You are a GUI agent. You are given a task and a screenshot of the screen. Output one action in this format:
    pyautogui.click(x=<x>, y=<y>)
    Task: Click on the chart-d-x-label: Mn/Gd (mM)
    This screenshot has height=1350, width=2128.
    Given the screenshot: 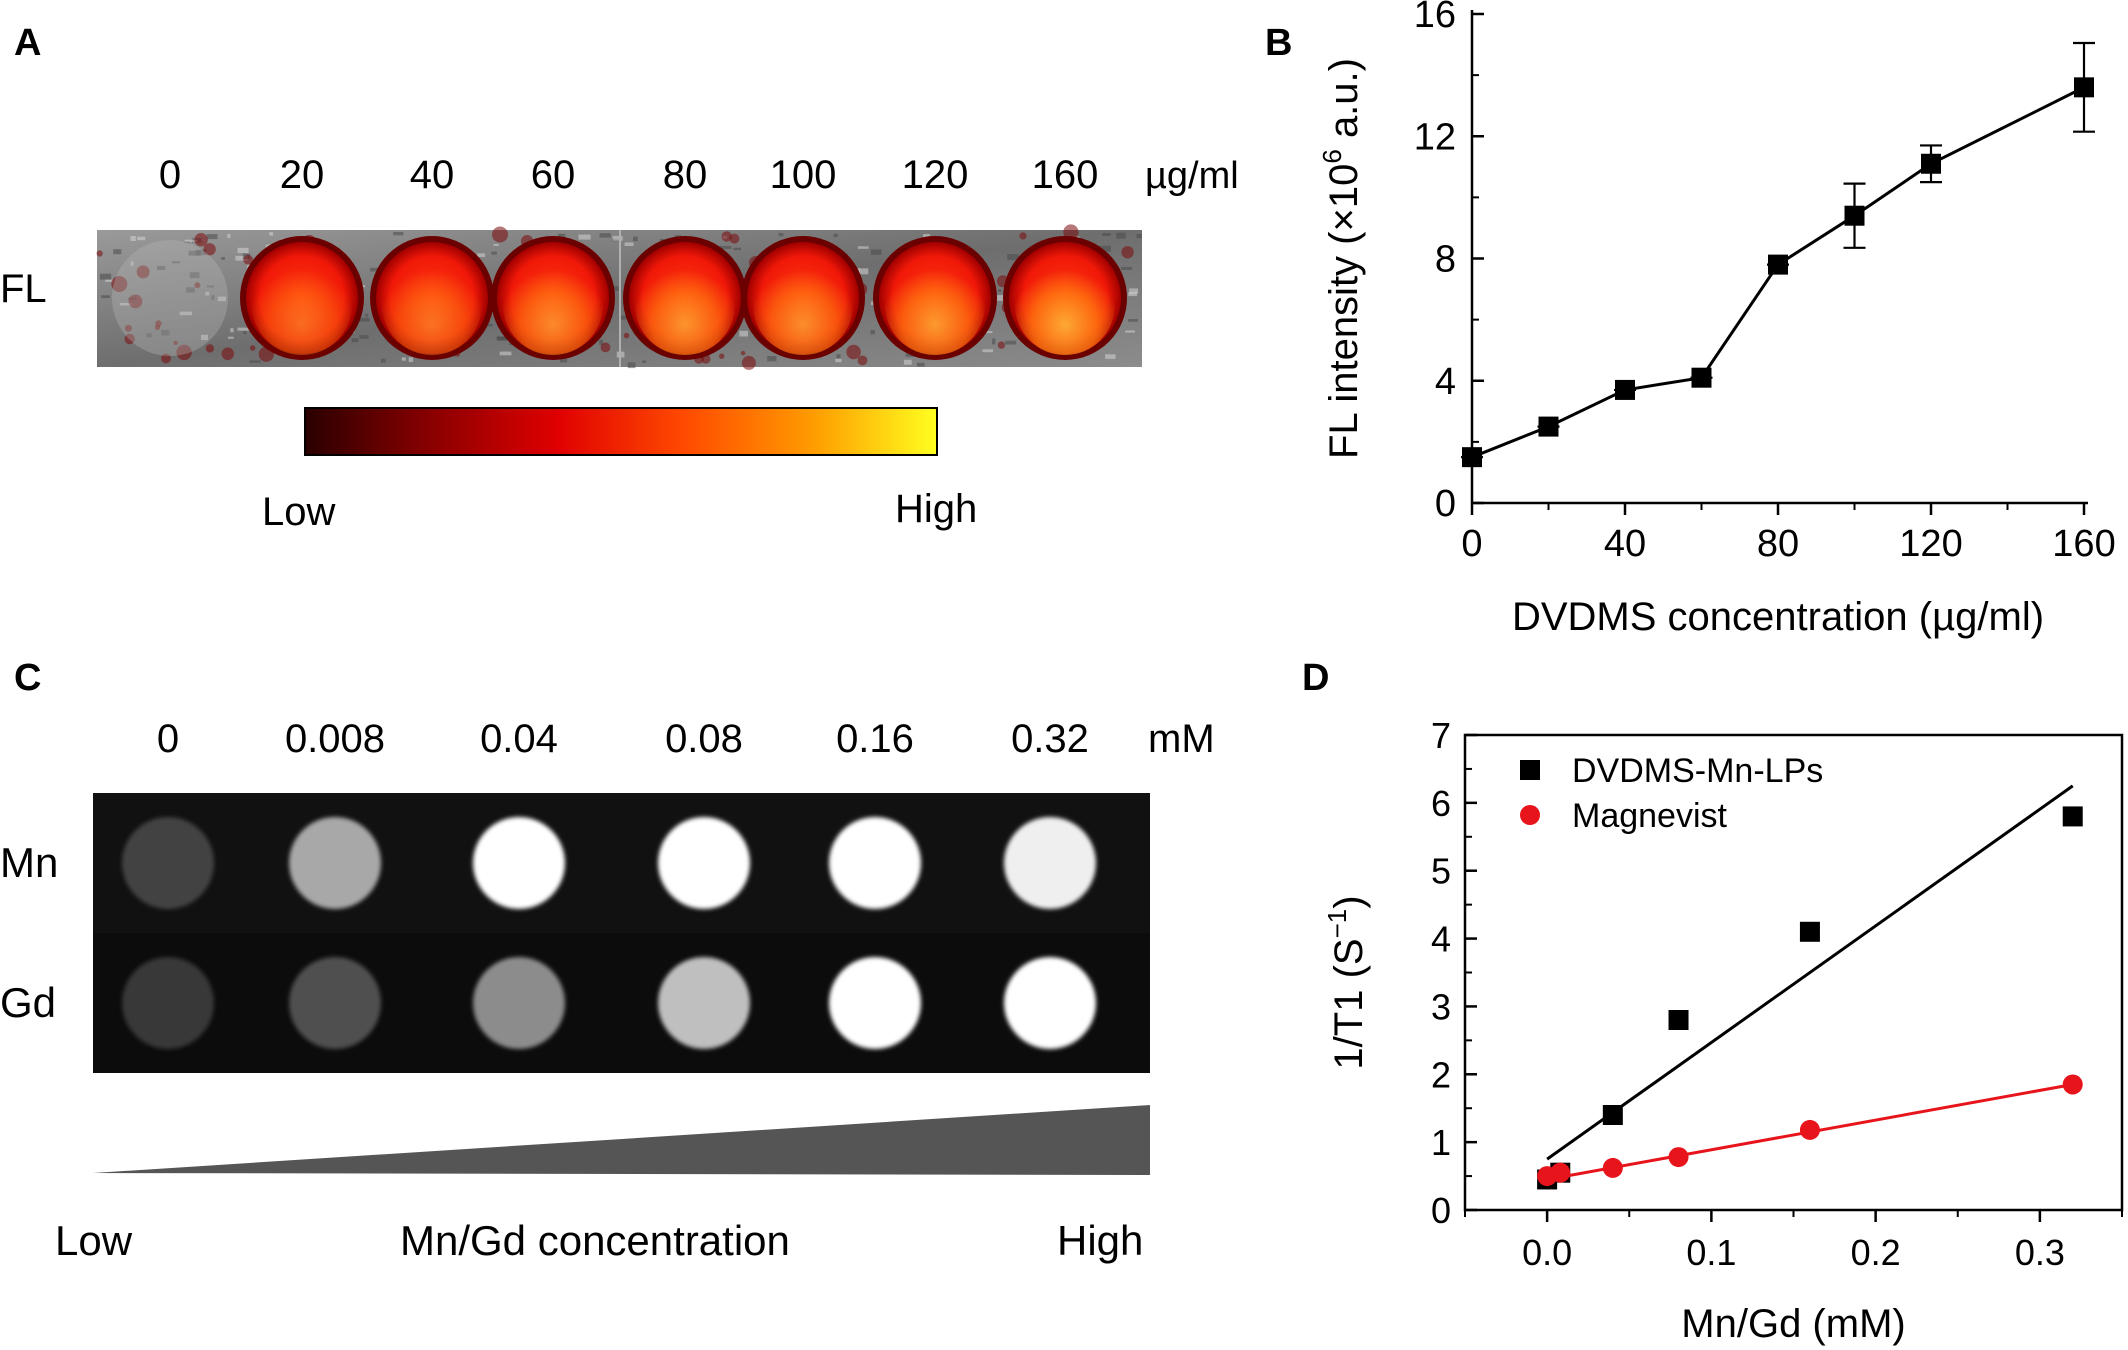 What is the action you would take?
    pyautogui.click(x=1793, y=1324)
    